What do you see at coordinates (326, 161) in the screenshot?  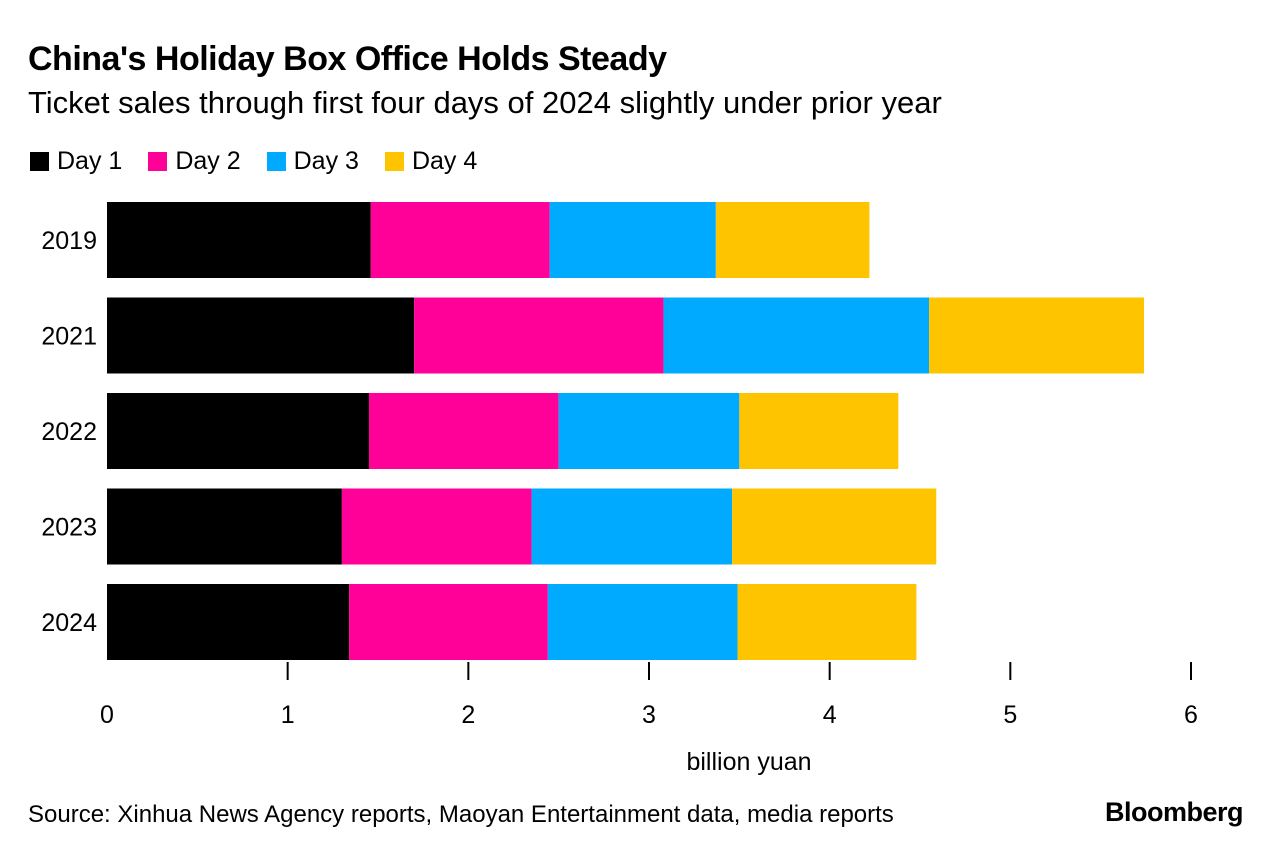 I see `legend-label-day-3: Day 3` at bounding box center [326, 161].